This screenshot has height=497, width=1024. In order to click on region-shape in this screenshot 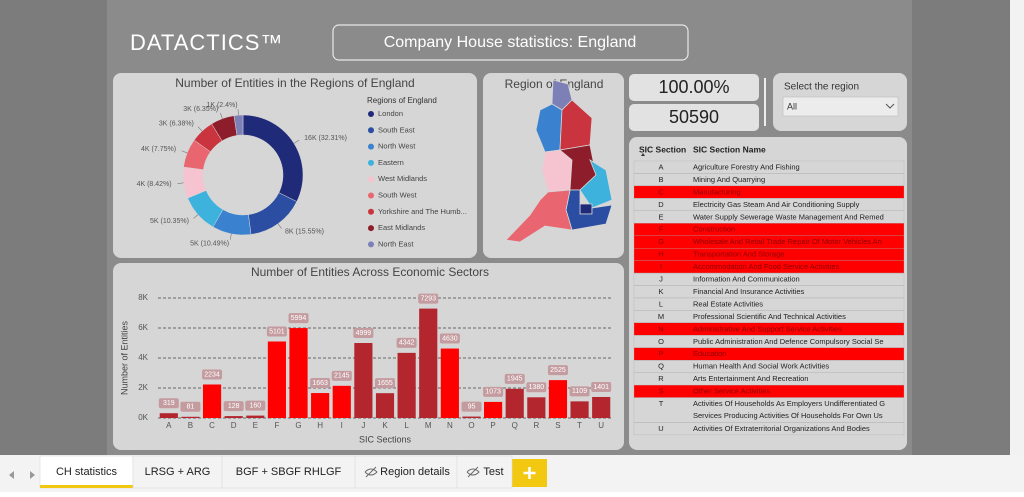, I will do `click(586, 209)`.